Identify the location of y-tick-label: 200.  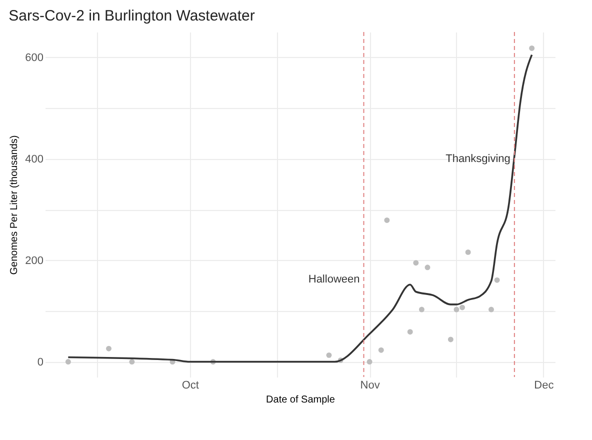
(34, 260).